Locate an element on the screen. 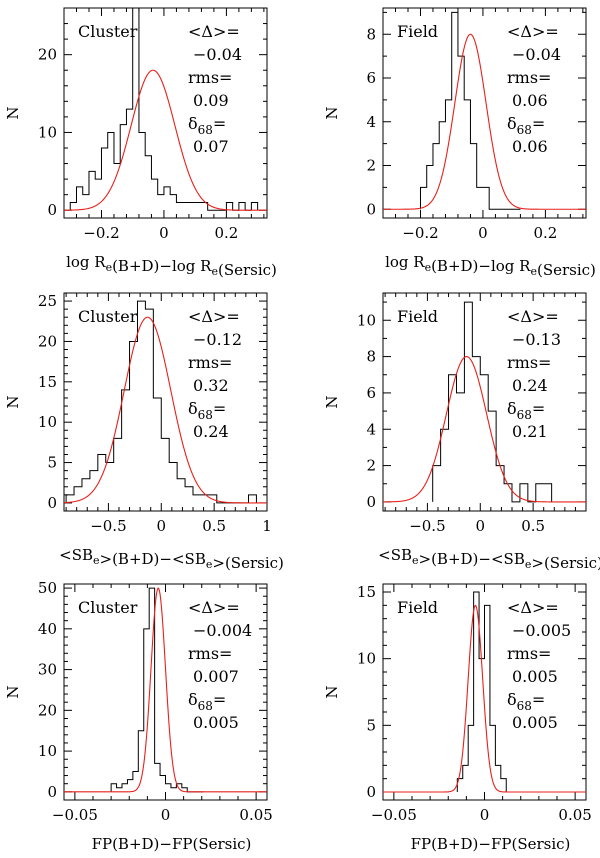 This screenshot has width=600, height=858. stat-line: −0.004 is located at coordinates (222, 630).